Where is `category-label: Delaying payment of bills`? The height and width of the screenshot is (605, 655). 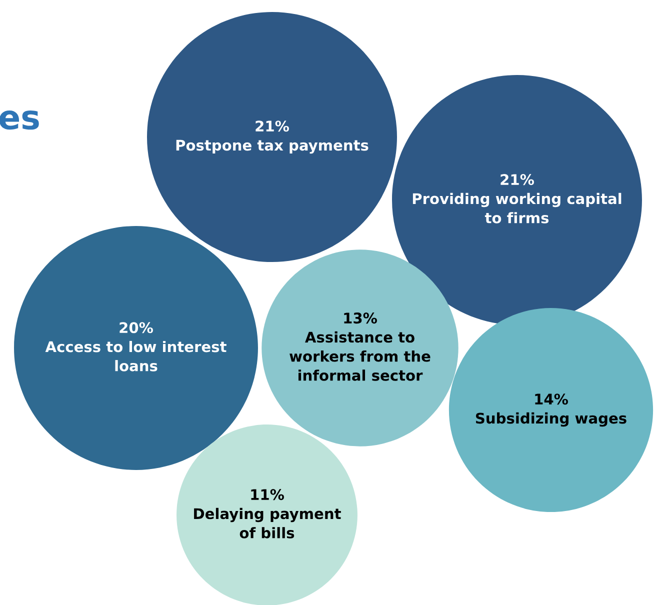 category-label: Delaying payment of bills is located at coordinates (267, 523).